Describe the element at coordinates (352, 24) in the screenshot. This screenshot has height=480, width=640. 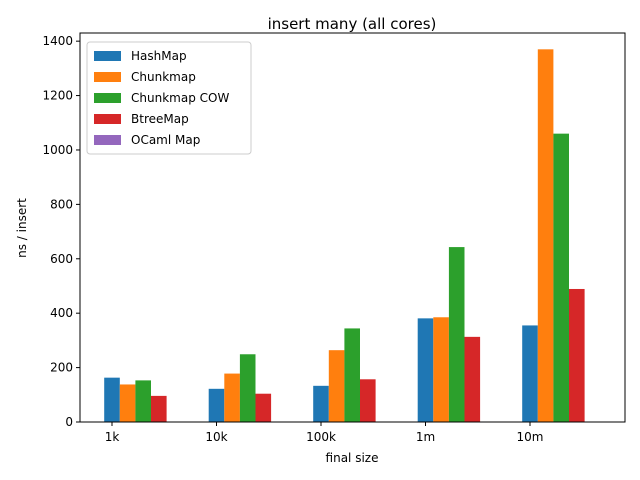
I see `chart-title: insert many (all cores)` at that location.